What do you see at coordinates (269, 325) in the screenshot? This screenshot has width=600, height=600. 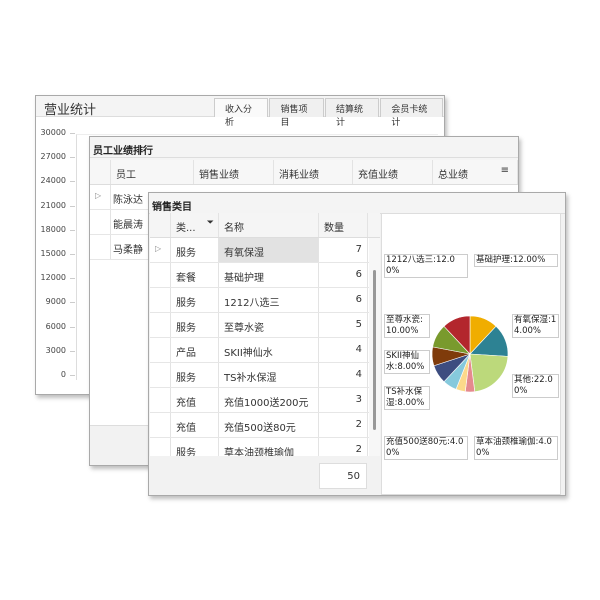 I see `name-cell: 至尊水瓷` at bounding box center [269, 325].